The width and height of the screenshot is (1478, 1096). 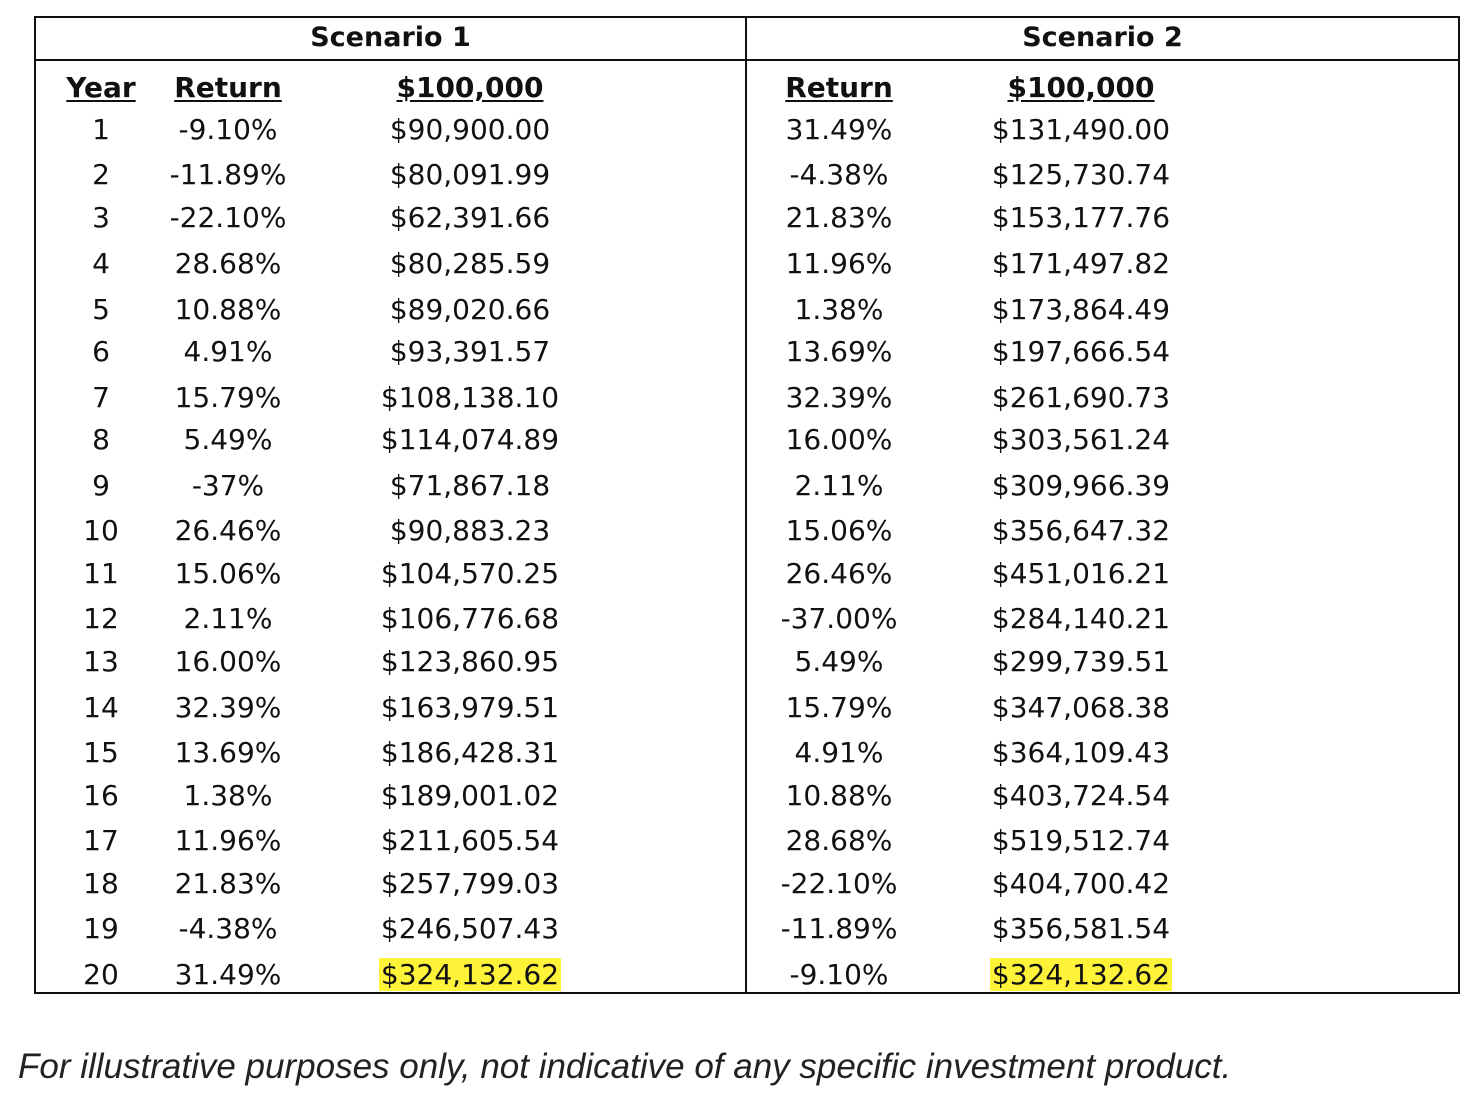 What do you see at coordinates (839, 397) in the screenshot?
I see `scenario-2-return-cell-text: 32.39%` at bounding box center [839, 397].